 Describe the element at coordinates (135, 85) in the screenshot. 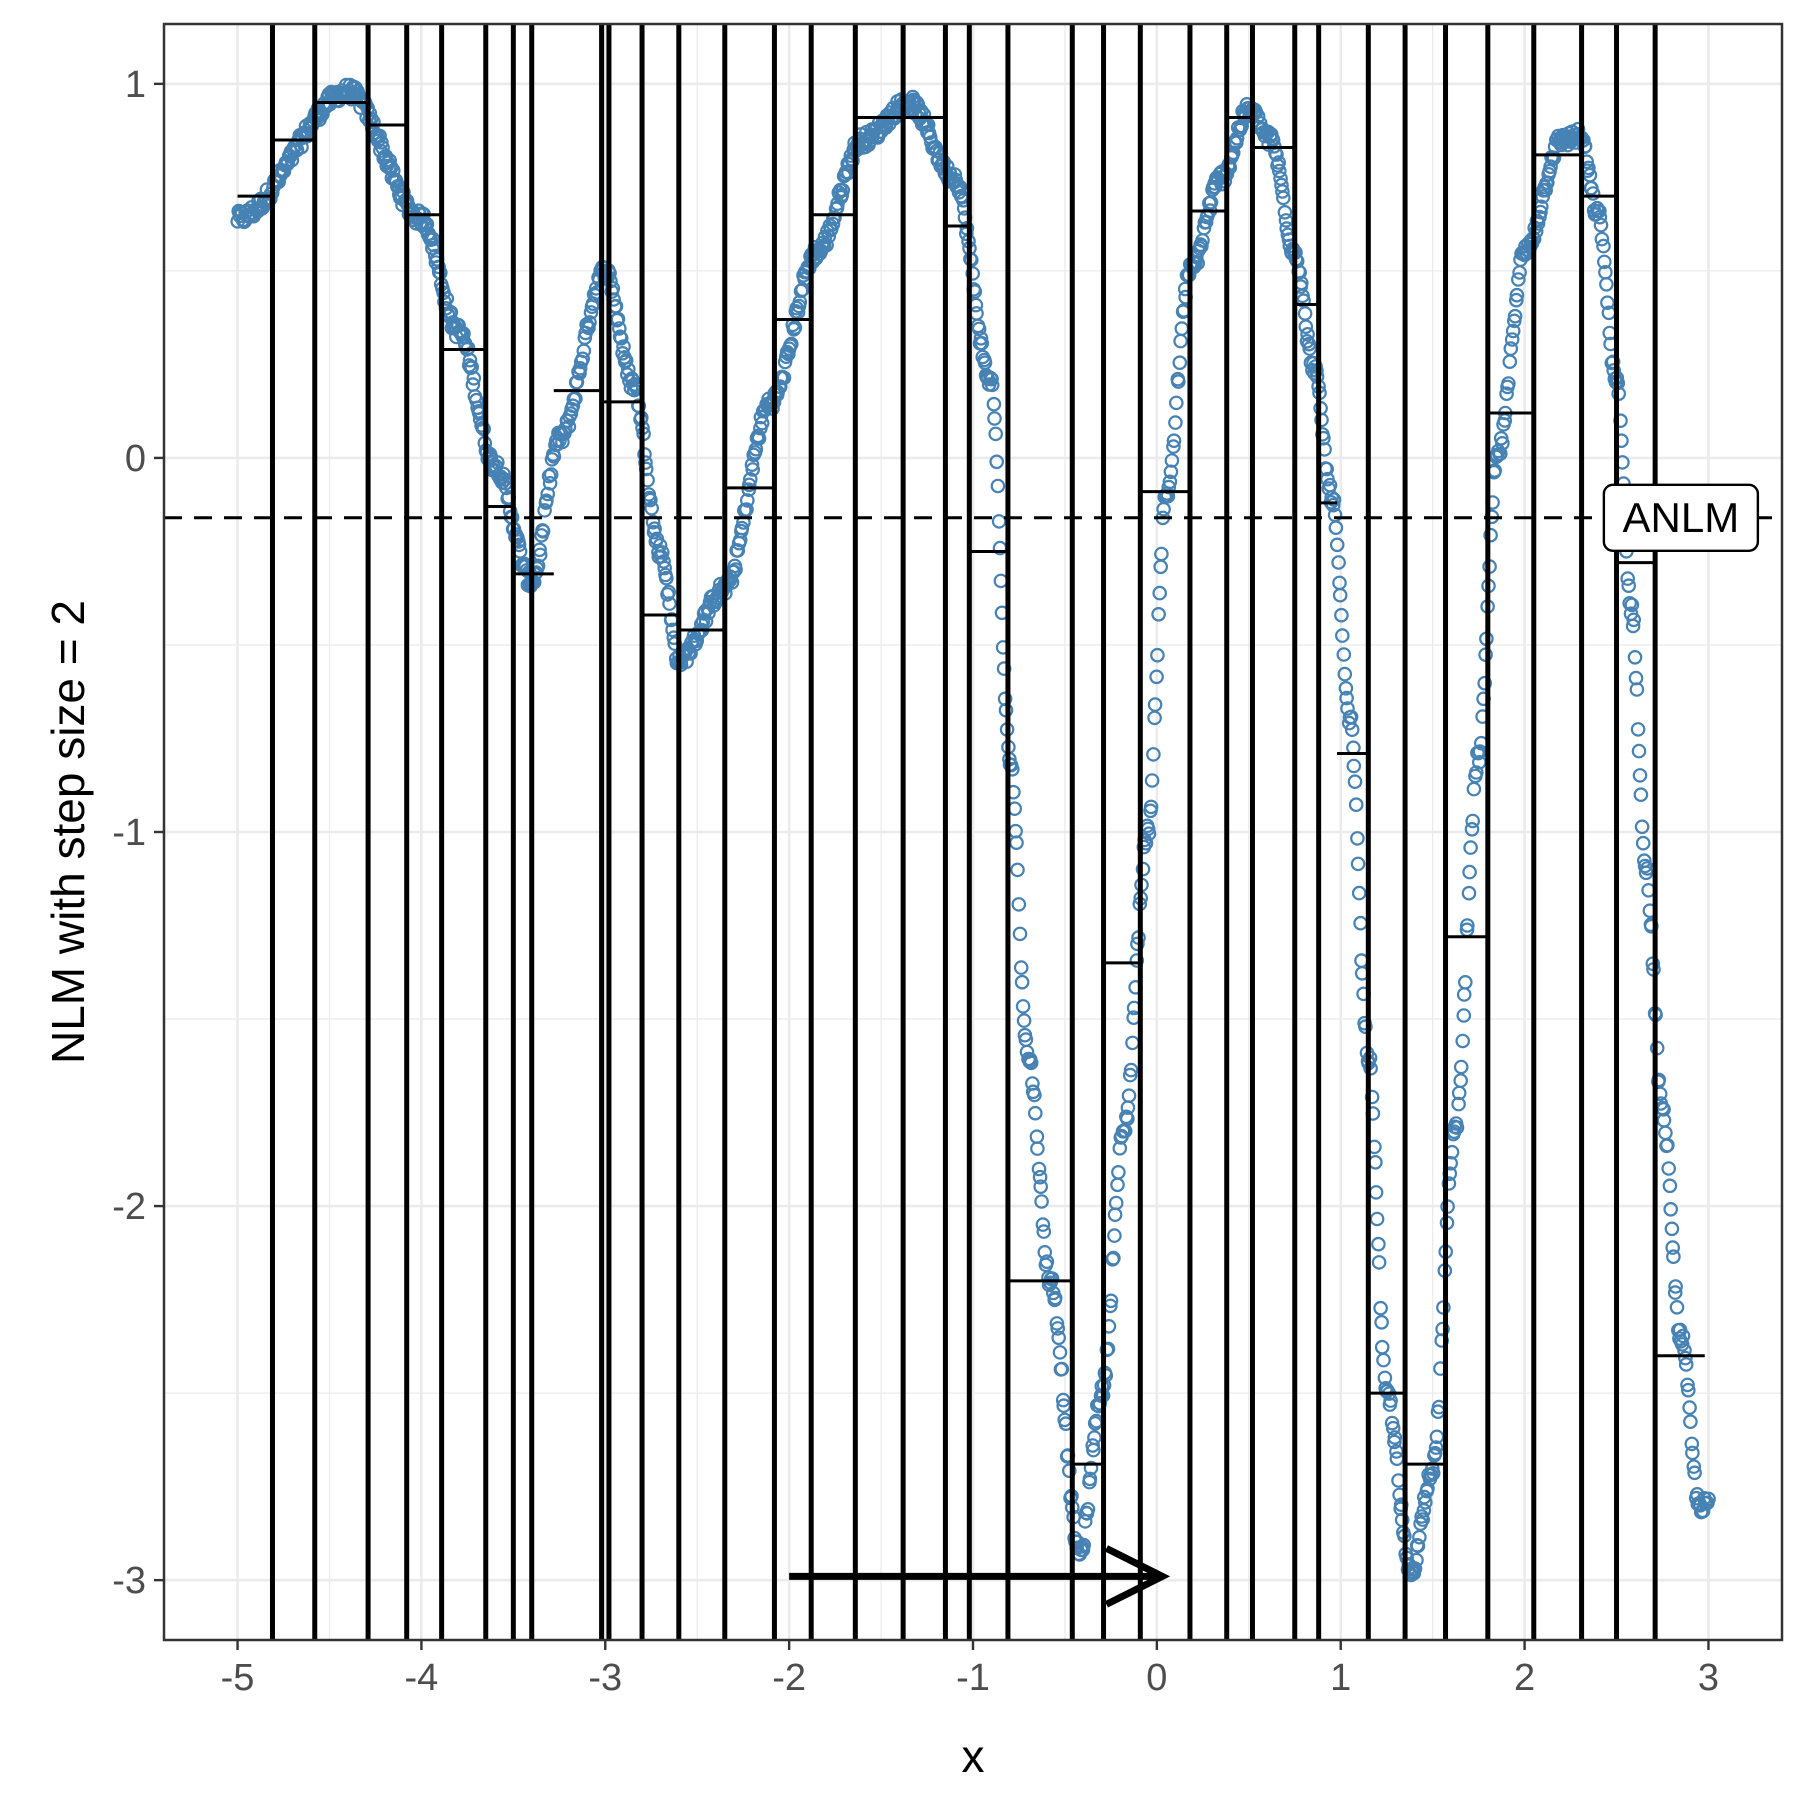

I see `y-tick-label: 1` at that location.